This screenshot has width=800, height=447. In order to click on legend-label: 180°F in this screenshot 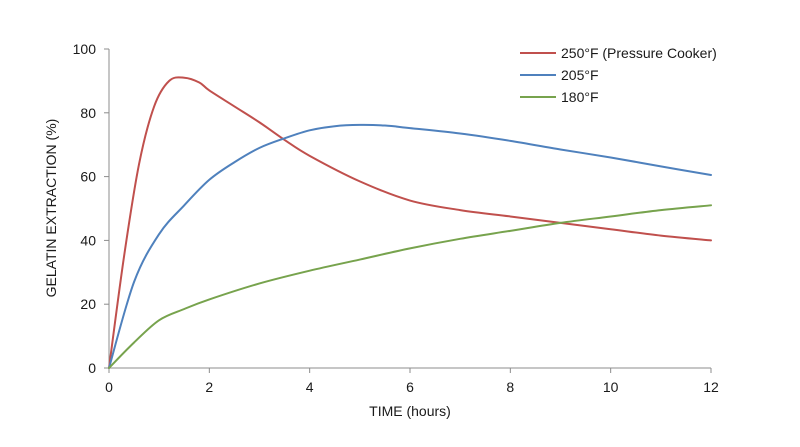, I will do `click(580, 97)`.